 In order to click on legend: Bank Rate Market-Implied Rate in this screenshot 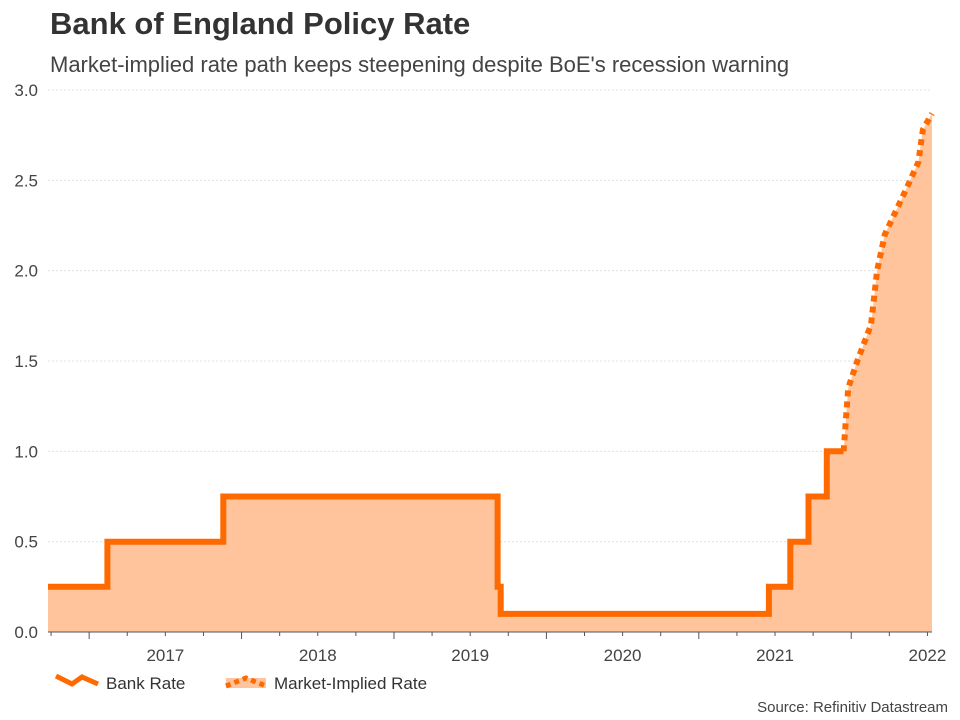, I will do `click(240, 683)`.